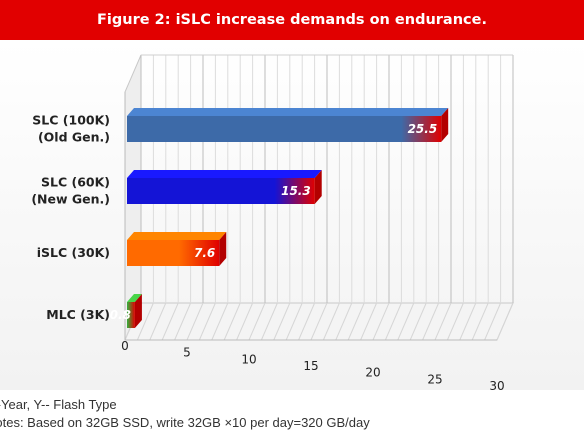 Image resolution: width=584 pixels, height=438 pixels. I want to click on x-tick-label: 20, so click(372, 373).